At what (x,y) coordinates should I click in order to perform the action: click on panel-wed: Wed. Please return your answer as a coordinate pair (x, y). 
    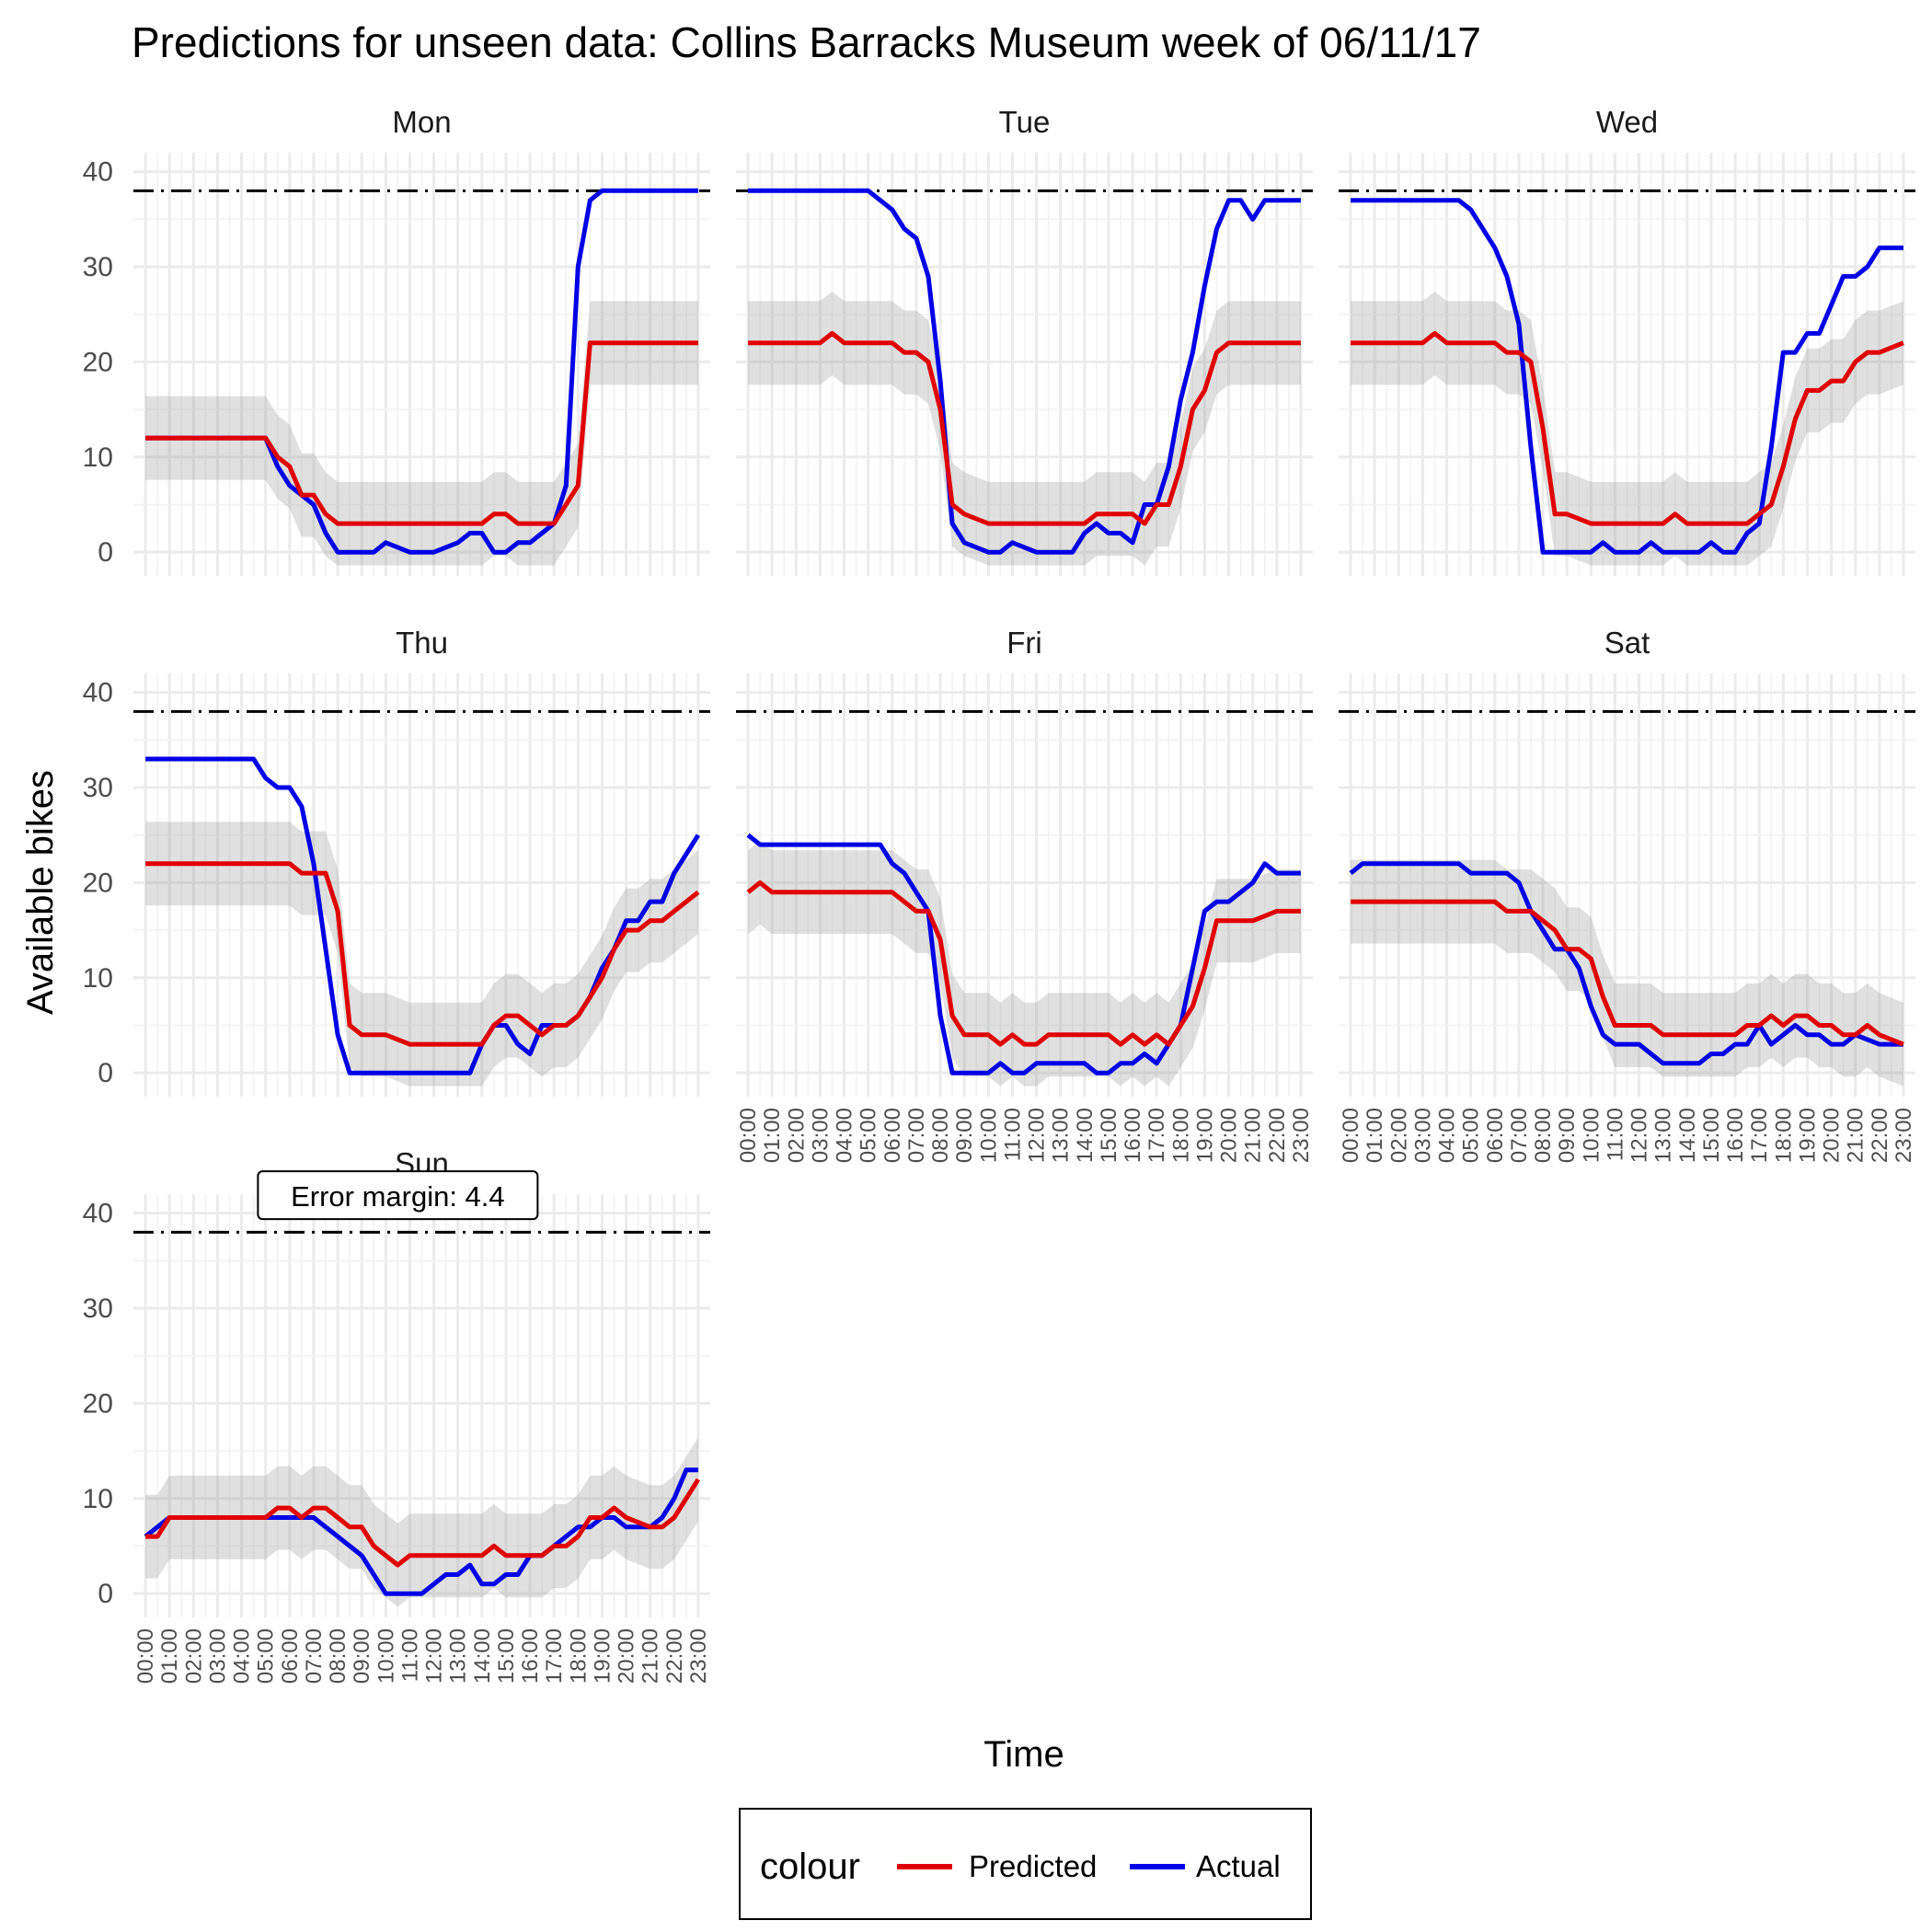
    Looking at the image, I should click on (1627, 340).